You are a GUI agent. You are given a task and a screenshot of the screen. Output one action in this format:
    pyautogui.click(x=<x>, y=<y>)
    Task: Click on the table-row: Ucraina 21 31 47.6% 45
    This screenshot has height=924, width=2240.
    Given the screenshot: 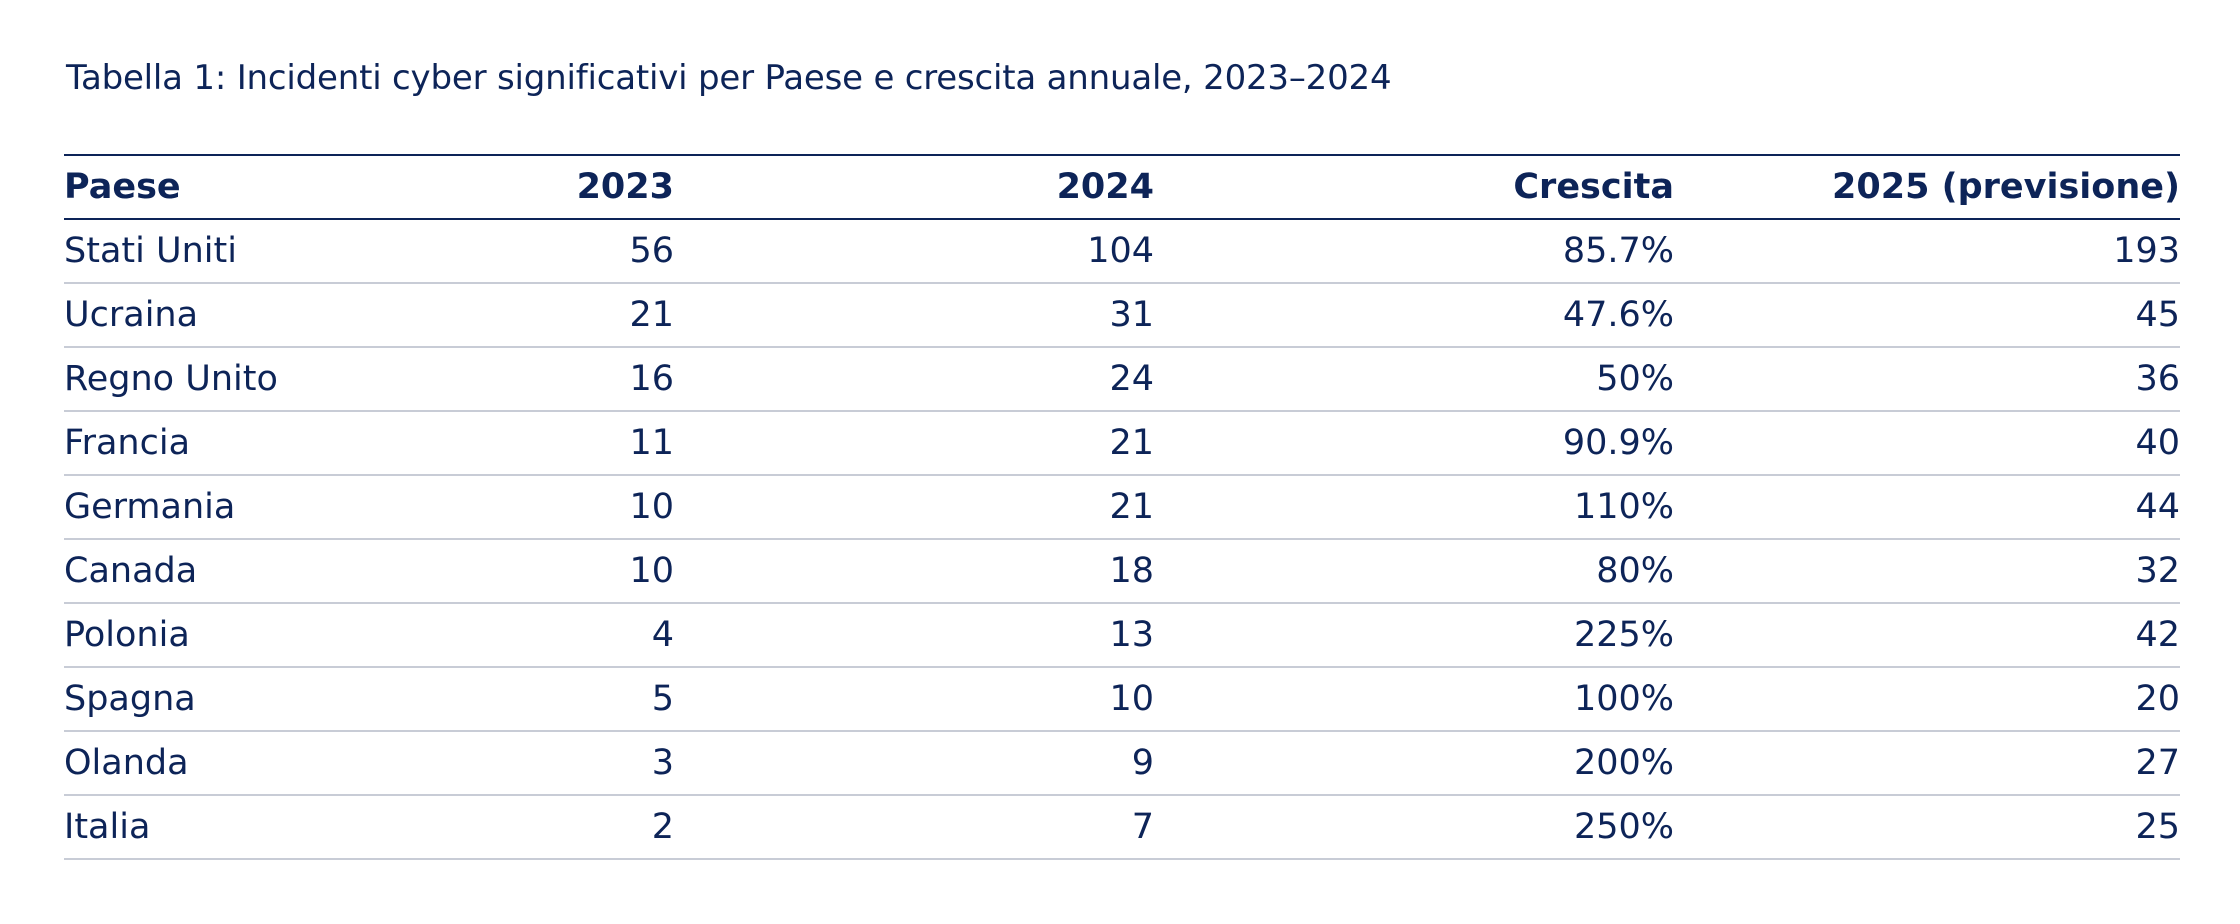 What is the action you would take?
    pyautogui.click(x=1122, y=315)
    